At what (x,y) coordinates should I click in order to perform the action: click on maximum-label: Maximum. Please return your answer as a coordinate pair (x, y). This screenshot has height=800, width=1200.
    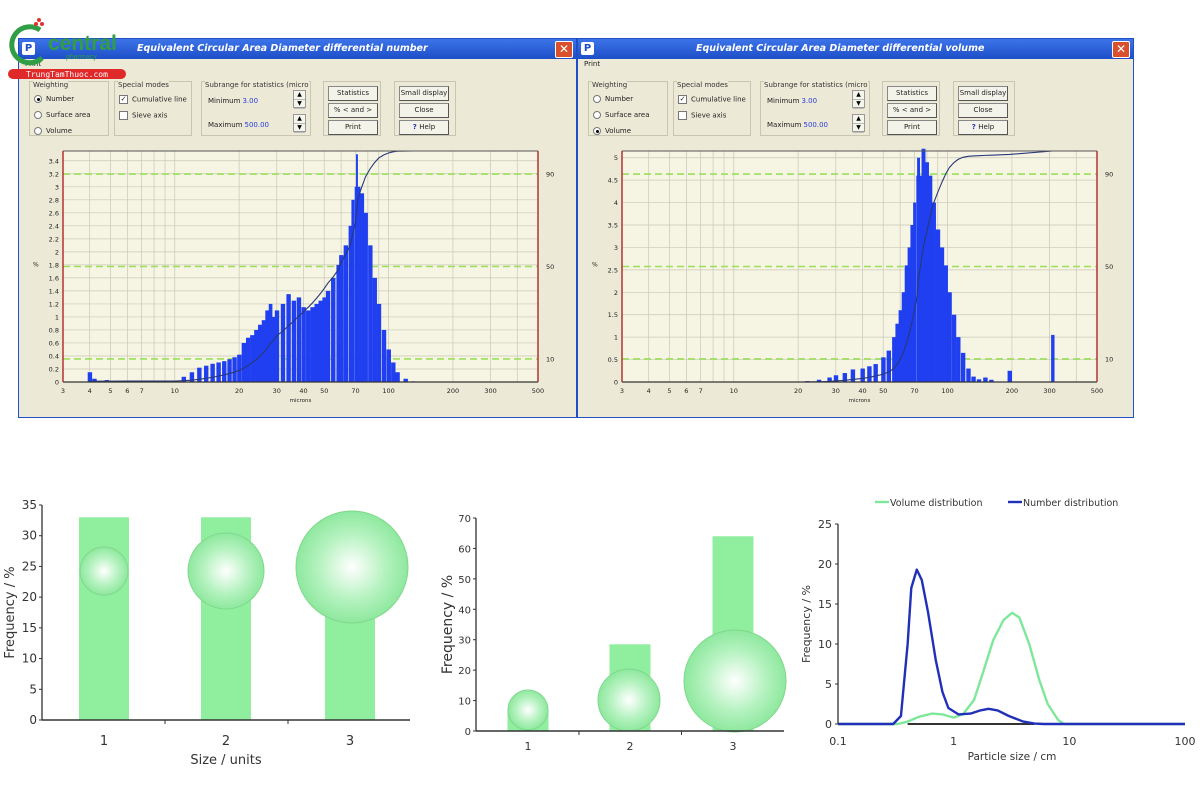
    Looking at the image, I should click on (784, 125).